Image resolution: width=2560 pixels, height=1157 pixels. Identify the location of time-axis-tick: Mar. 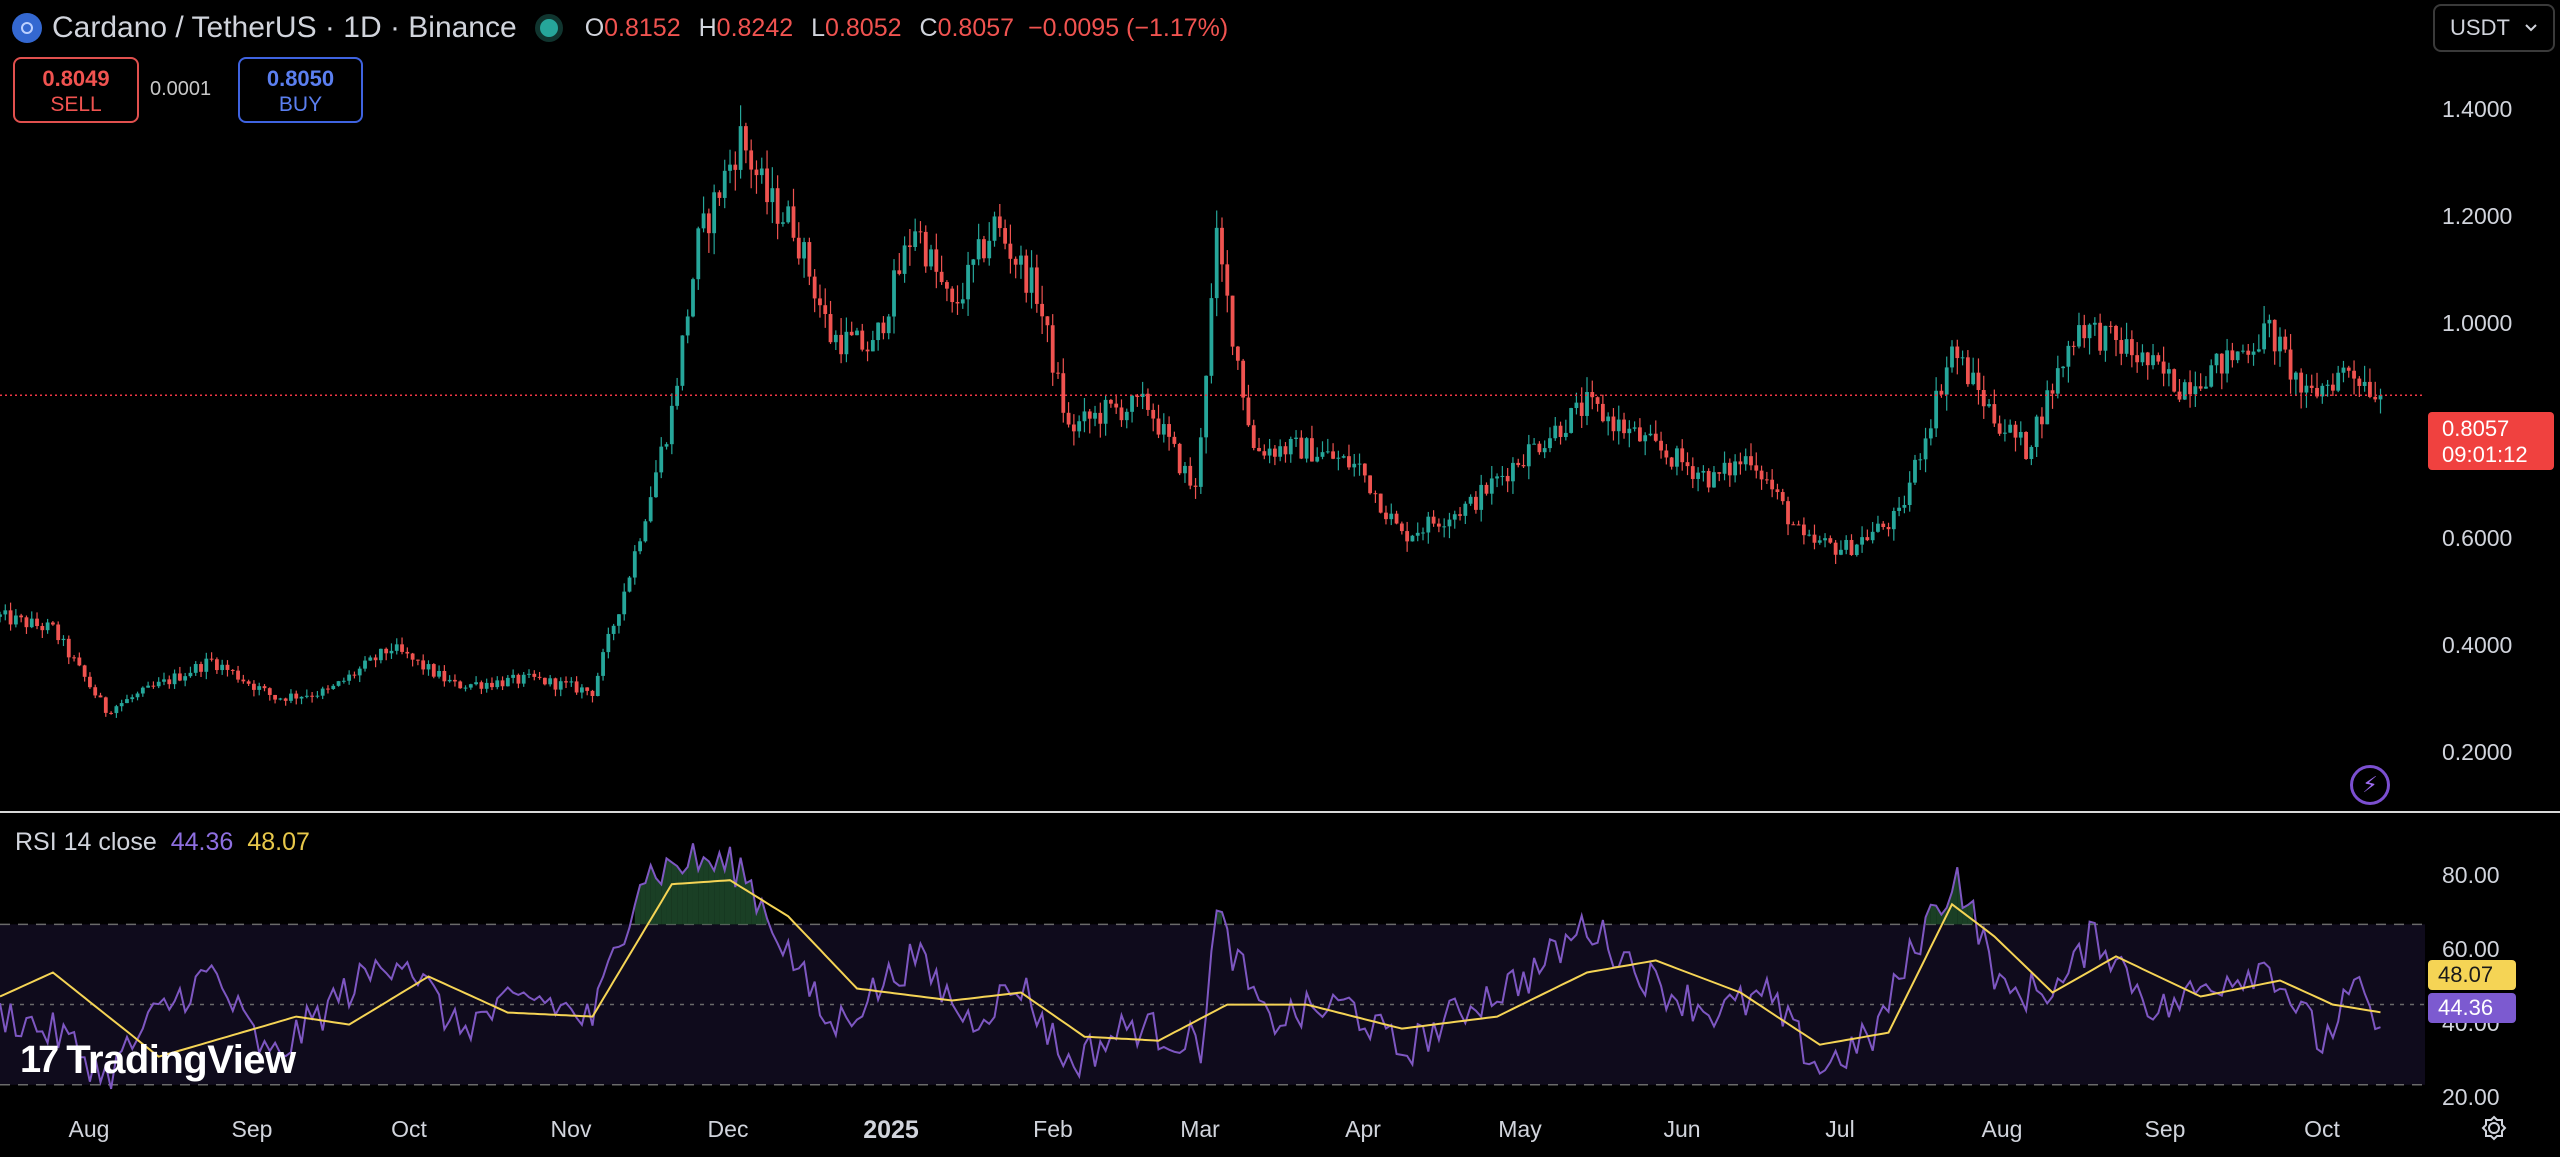
(1200, 1129).